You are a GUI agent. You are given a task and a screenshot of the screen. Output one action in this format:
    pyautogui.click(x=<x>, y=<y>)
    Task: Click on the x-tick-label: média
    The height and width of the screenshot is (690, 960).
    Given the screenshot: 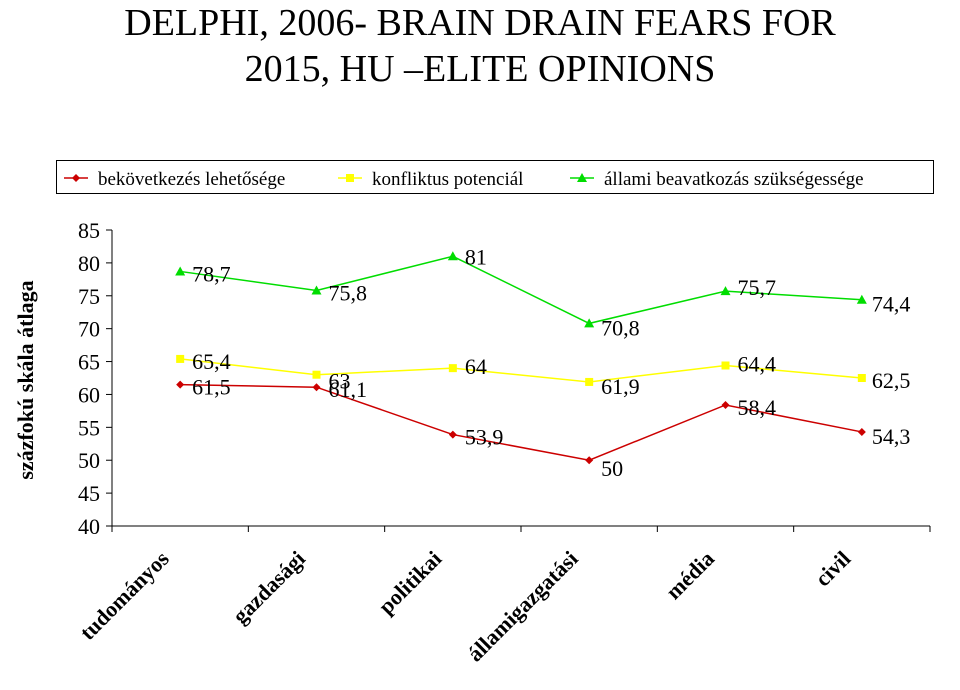 What is the action you would take?
    pyautogui.click(x=690, y=575)
    